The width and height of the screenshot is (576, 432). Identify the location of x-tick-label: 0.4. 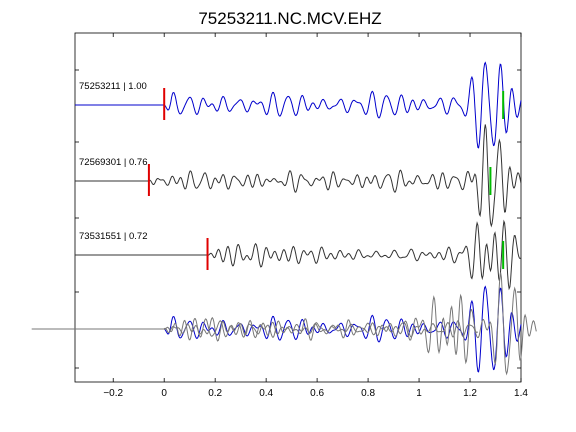
(266, 393).